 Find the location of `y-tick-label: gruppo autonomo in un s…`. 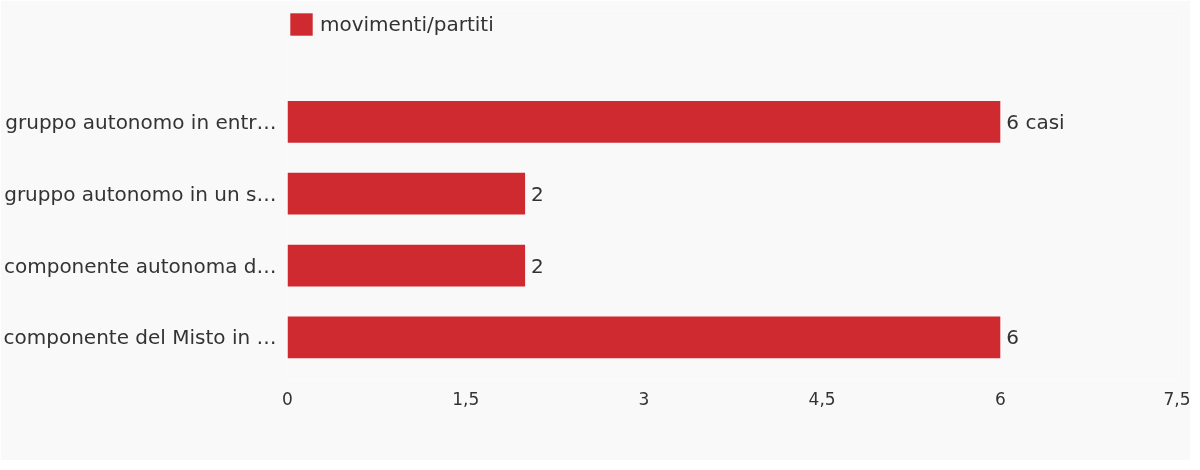

y-tick-label: gruppo autonomo in un s… is located at coordinates (140, 193).